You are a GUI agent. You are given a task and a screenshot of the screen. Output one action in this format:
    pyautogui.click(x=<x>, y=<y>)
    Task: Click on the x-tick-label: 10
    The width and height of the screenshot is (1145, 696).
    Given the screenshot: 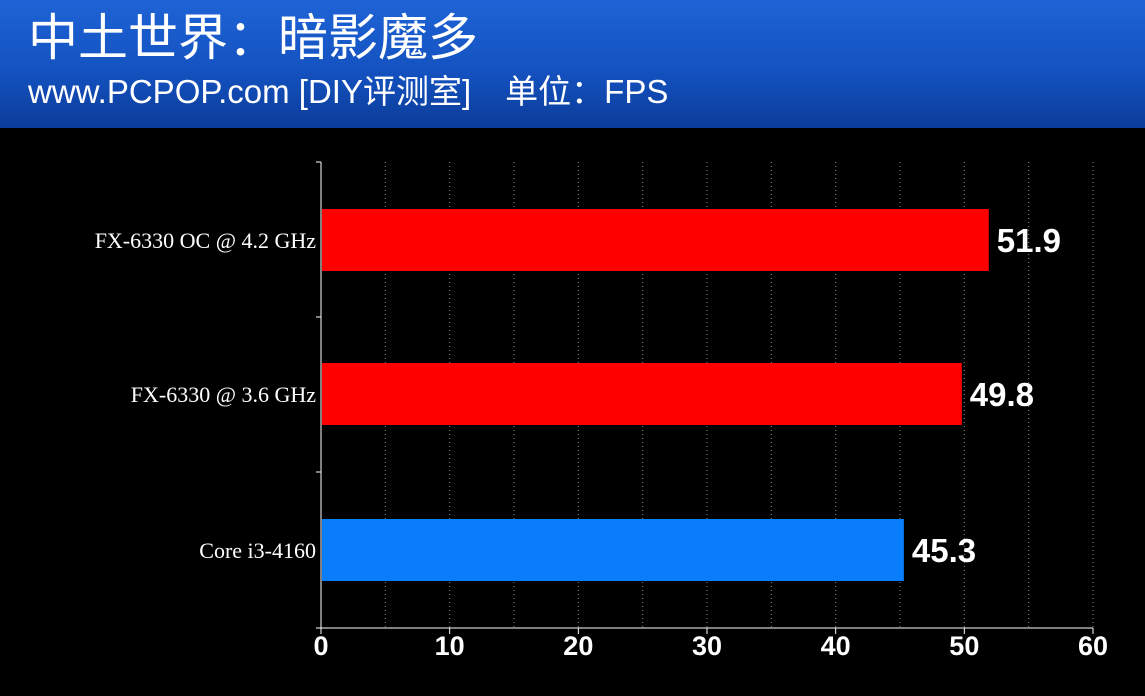 What is the action you would take?
    pyautogui.click(x=450, y=646)
    